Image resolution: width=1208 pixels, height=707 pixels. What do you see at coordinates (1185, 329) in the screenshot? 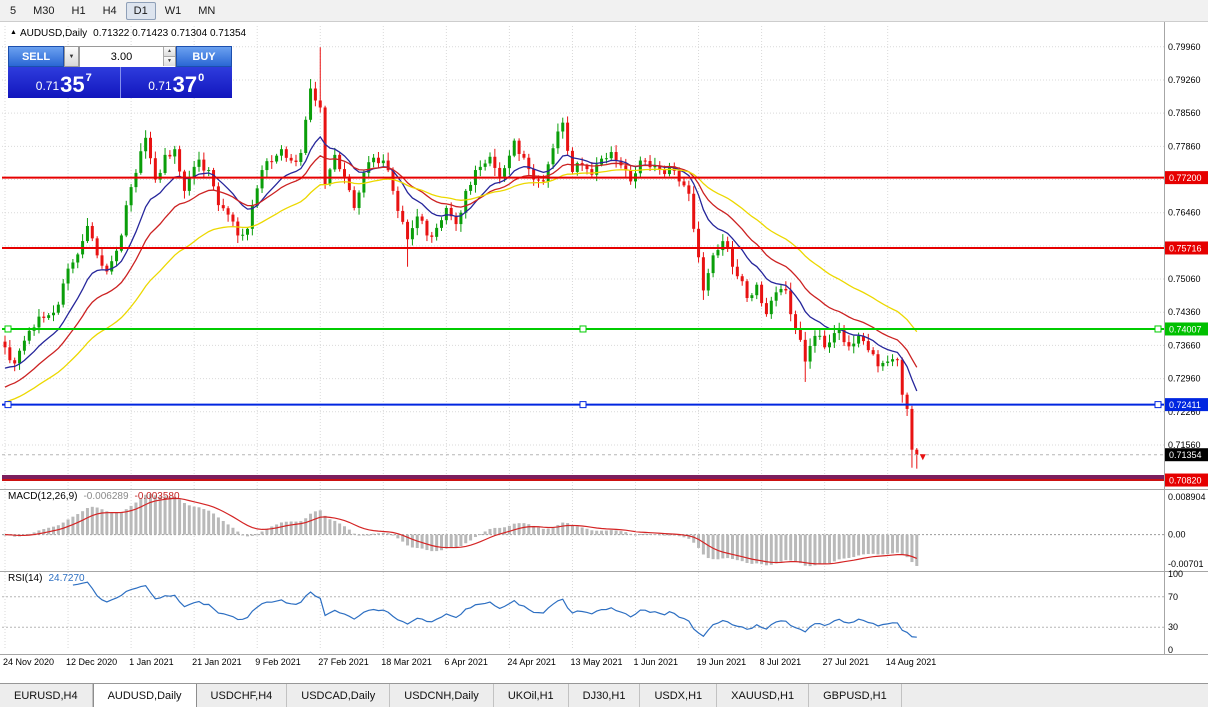
I see `svg-text: 0.74007` at bounding box center [1185, 329].